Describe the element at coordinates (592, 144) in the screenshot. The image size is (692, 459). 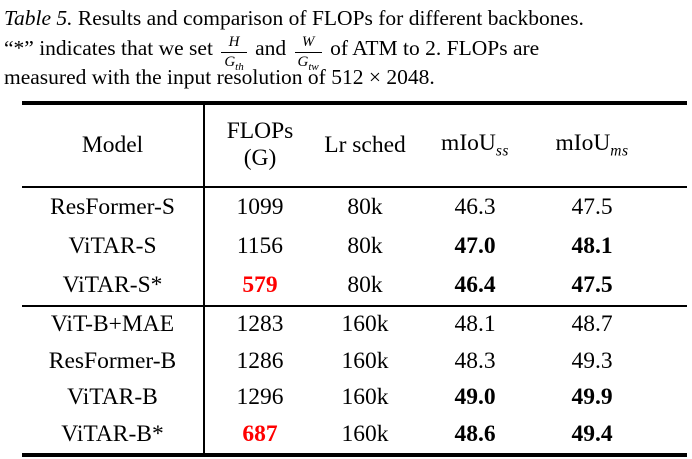
I see `header-miou-ms: mIoUms` at that location.